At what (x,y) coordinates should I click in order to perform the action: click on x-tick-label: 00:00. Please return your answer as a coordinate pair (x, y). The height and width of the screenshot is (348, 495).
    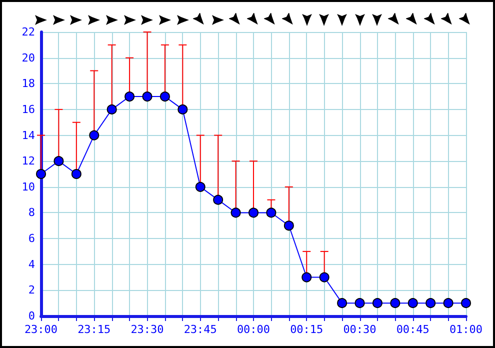
    Looking at the image, I should click on (253, 329).